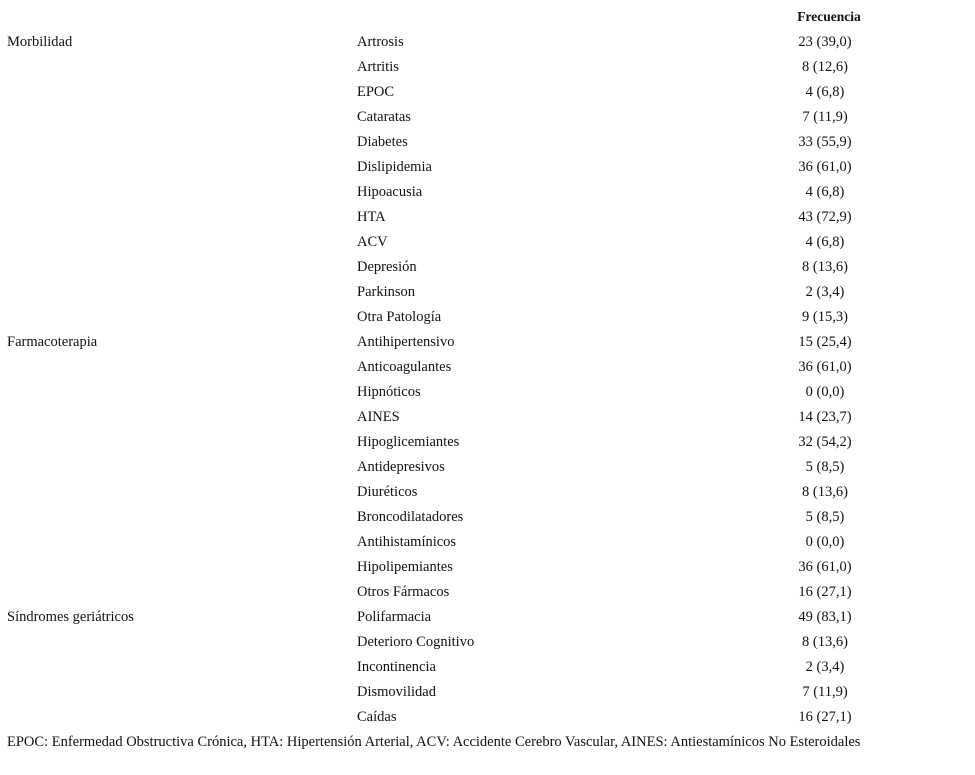 The image size is (975, 775). What do you see at coordinates (378, 417) in the screenshot?
I see `row-label: AINES` at bounding box center [378, 417].